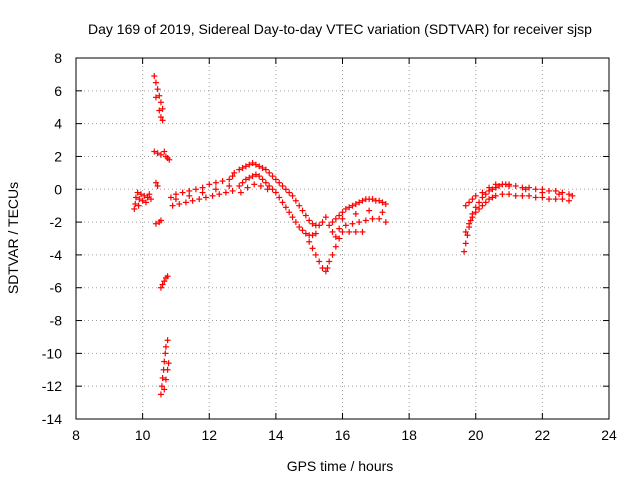 This screenshot has height=480, width=640. Describe the element at coordinates (58, 58) in the screenshot. I see `y-tick-label: 8` at that location.